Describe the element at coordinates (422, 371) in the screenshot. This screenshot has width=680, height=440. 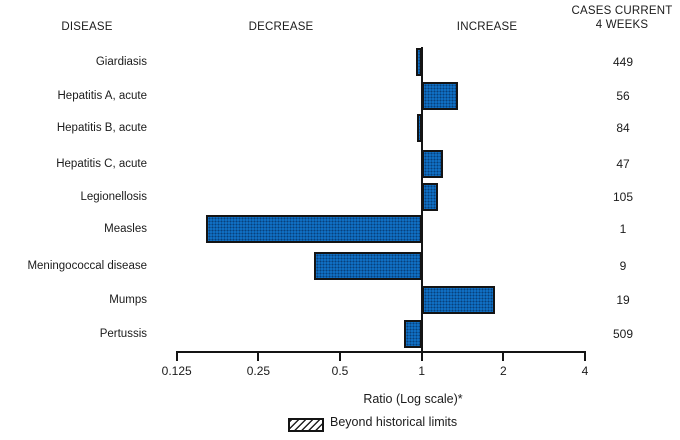
I see `x-axis-tick-label: 1` at that location.